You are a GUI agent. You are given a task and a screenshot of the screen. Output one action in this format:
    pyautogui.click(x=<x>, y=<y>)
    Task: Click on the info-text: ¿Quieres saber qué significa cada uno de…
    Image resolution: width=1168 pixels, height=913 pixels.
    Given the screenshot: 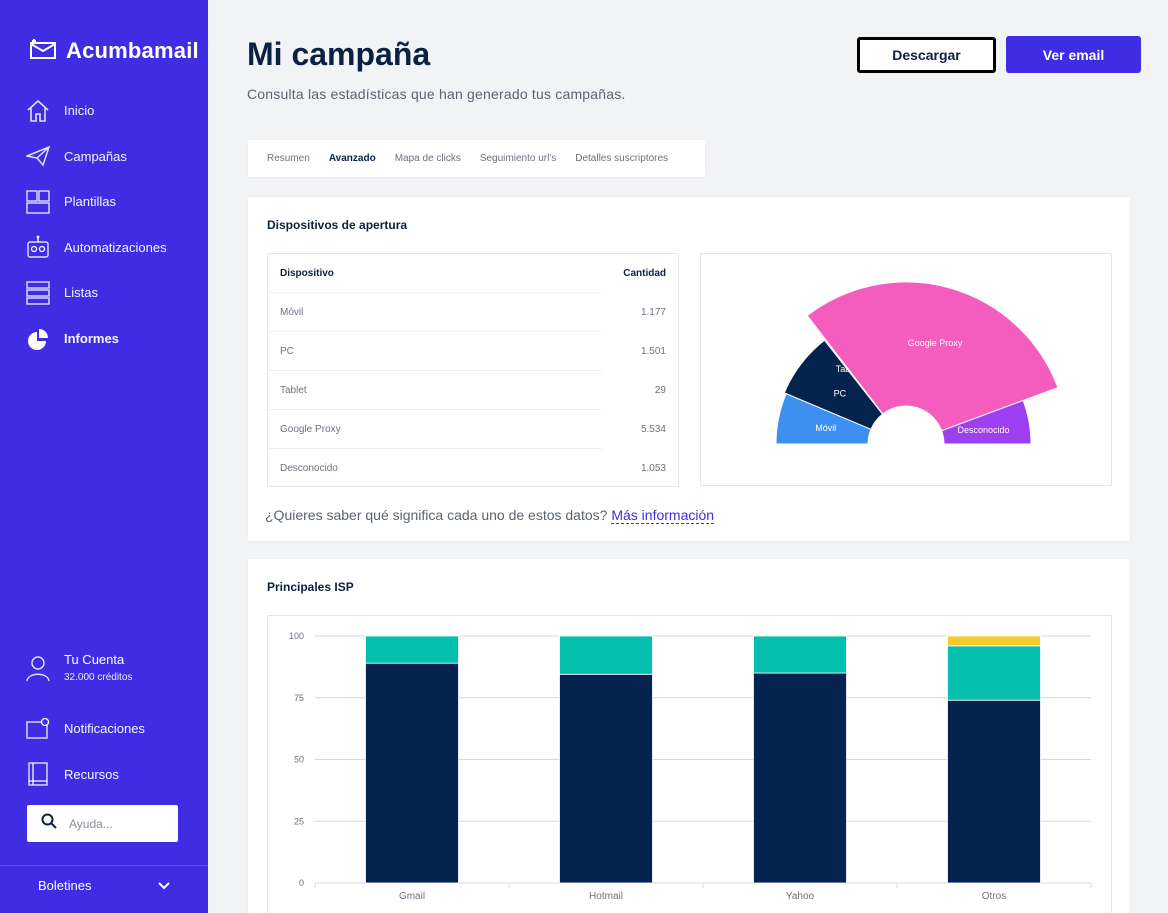 What is the action you would take?
    pyautogui.click(x=490, y=515)
    